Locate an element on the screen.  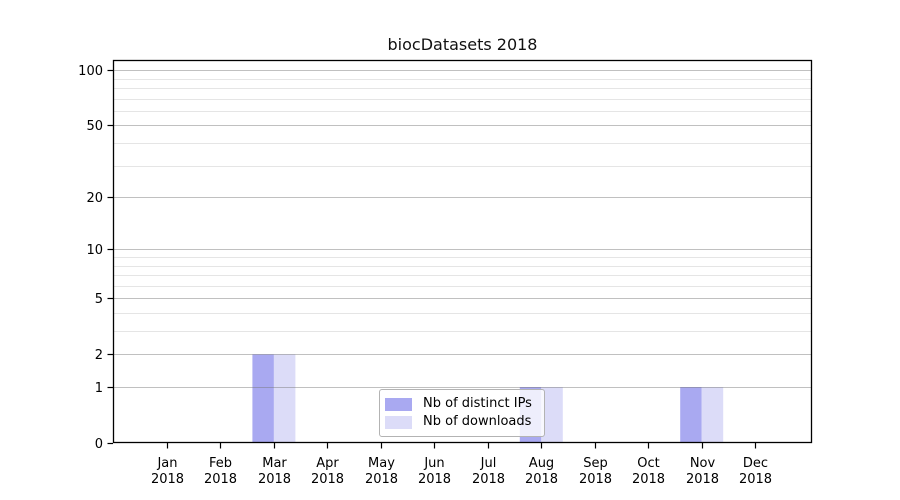
x-tick-label: Oct 2018 is located at coordinates (648, 471).